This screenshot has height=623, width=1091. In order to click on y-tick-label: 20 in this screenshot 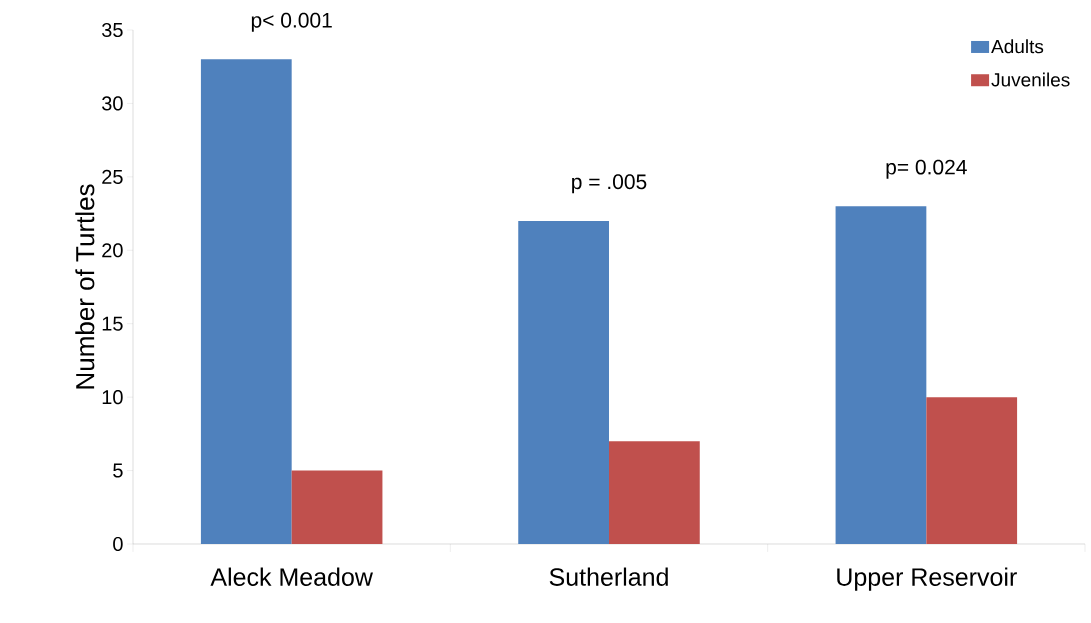, I will do `click(112, 250)`.